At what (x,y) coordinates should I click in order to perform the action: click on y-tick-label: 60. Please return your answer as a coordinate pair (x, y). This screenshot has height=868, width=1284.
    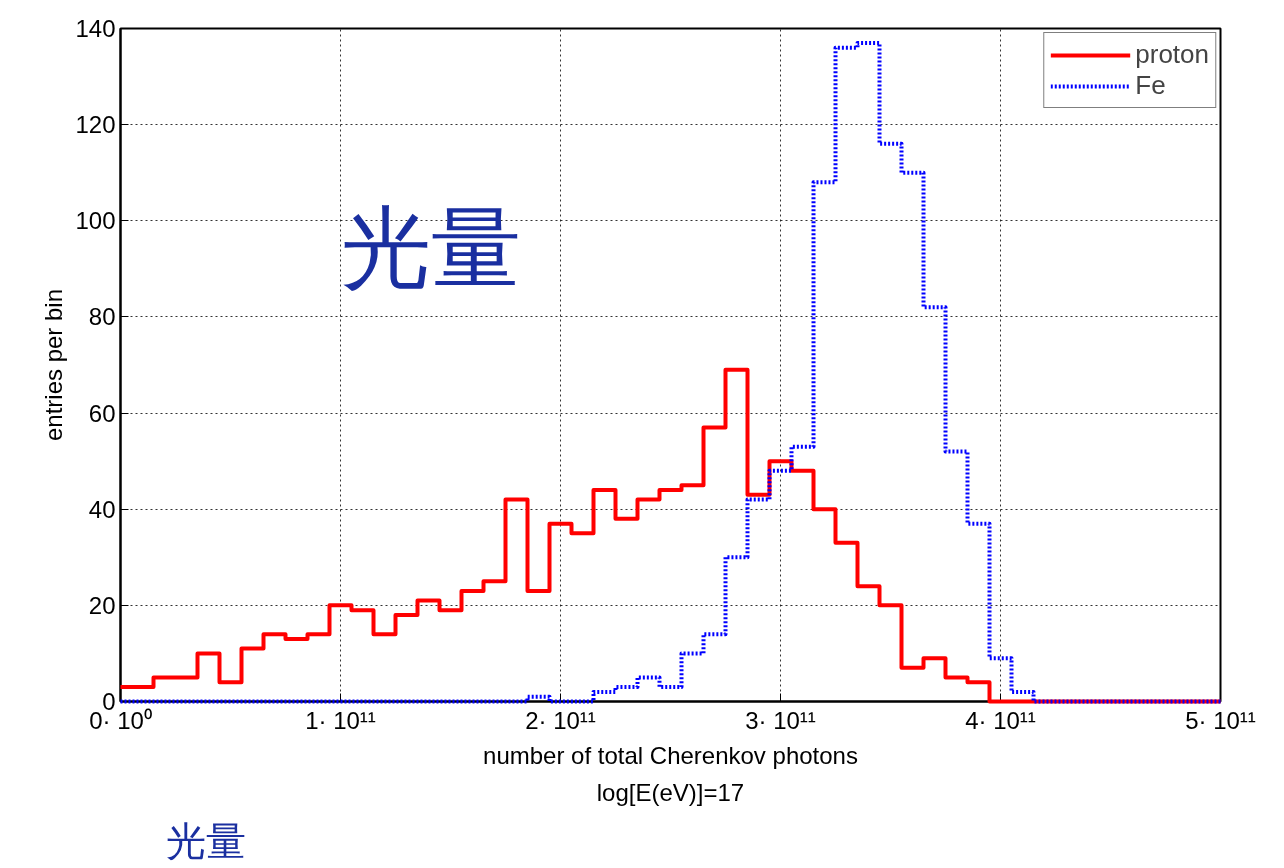
    Looking at the image, I should click on (102, 413).